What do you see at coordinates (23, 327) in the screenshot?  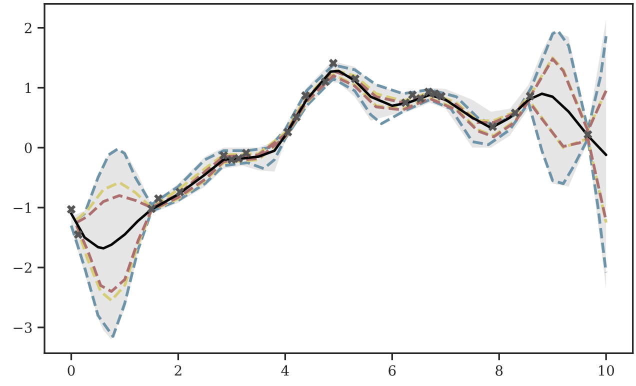 I see `y-tick-label: −3` at bounding box center [23, 327].